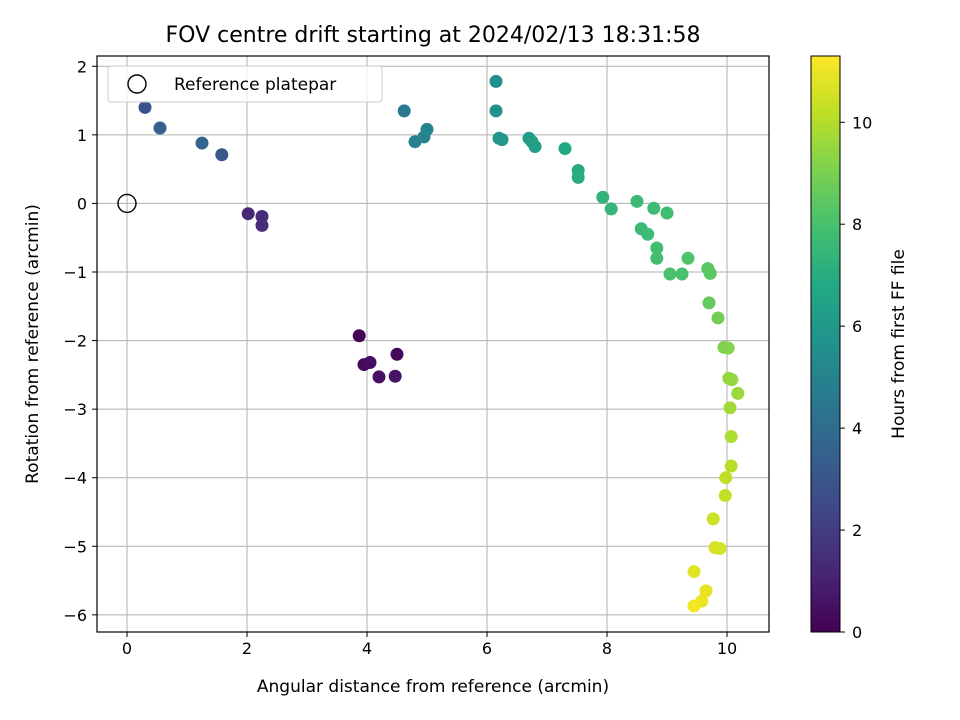 This screenshot has height=720, width=960. Describe the element at coordinates (75, 272) in the screenshot. I see `y-tick-label: −1` at that location.